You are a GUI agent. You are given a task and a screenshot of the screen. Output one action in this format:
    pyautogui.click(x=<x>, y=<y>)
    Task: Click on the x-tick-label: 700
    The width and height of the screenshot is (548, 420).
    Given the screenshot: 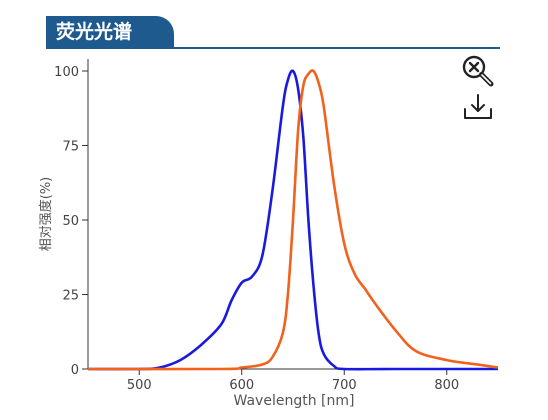 What is the action you would take?
    pyautogui.click(x=344, y=385)
    